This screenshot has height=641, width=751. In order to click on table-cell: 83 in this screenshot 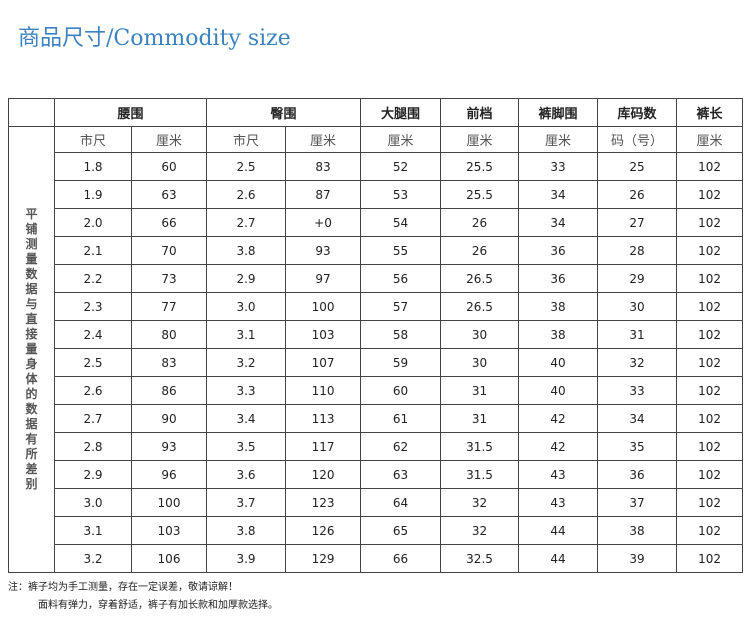, I will do `click(323, 166)`.